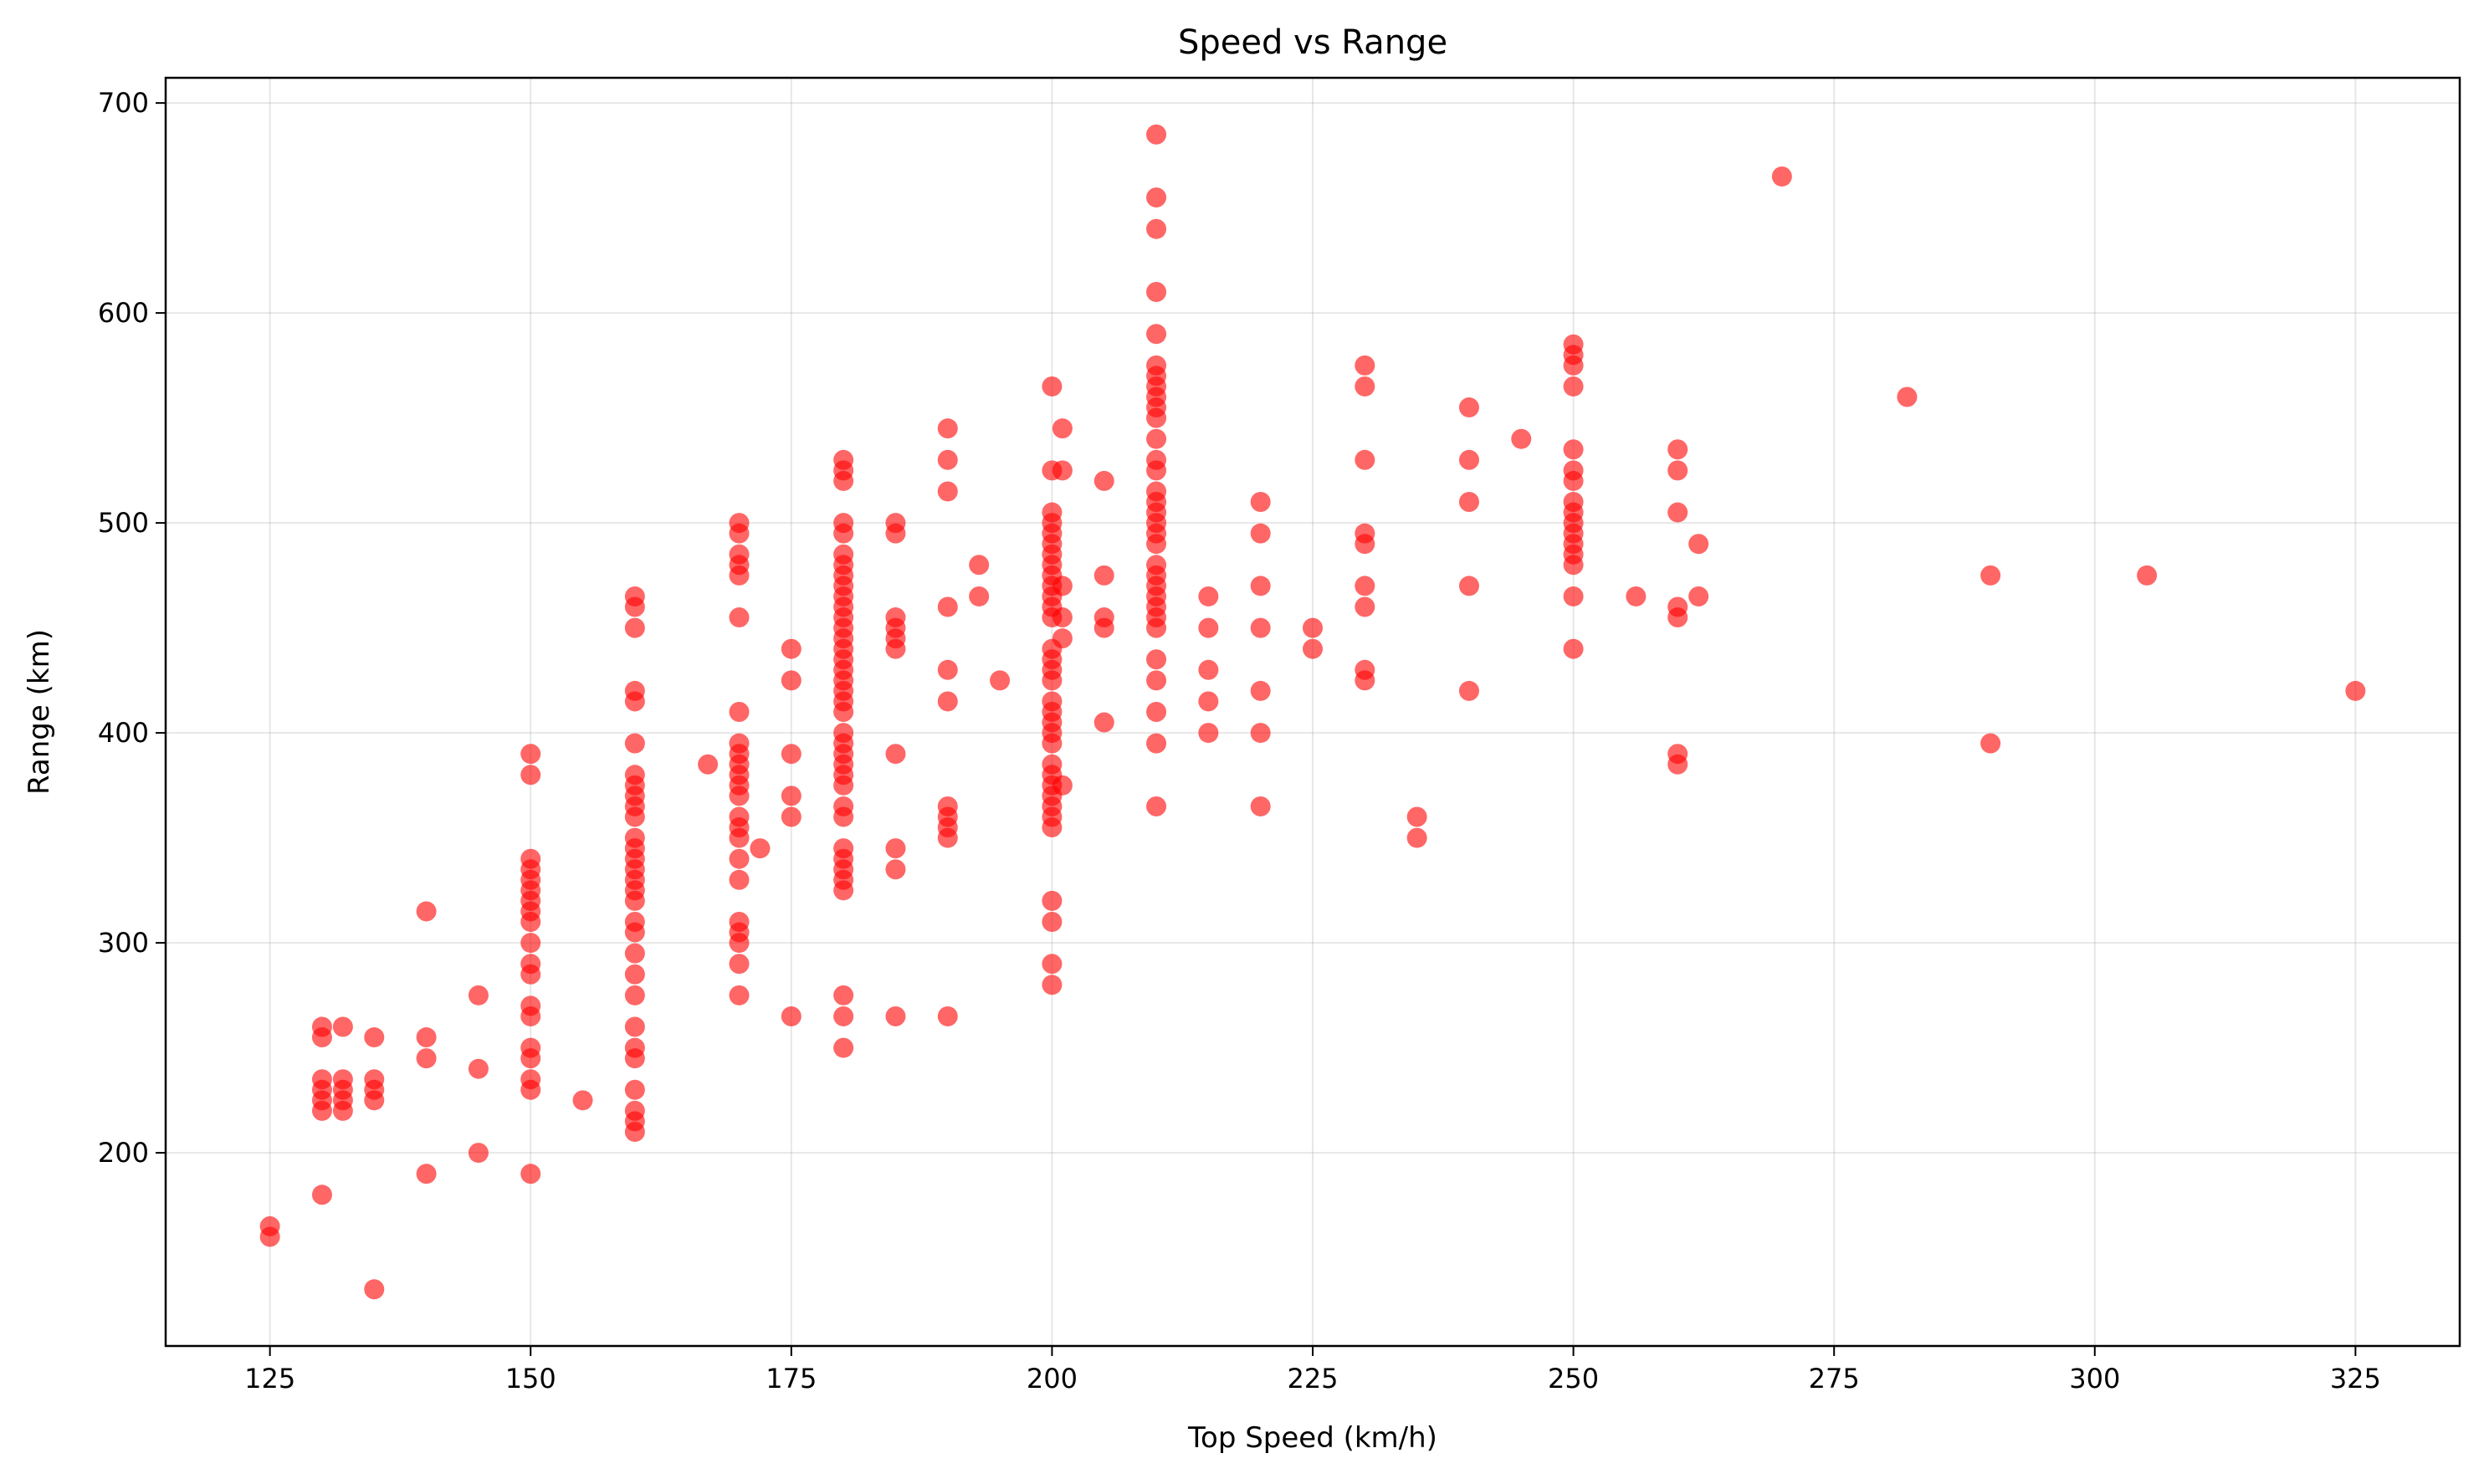  Describe the element at coordinates (123, 733) in the screenshot. I see `y-tick-label: 400` at that location.